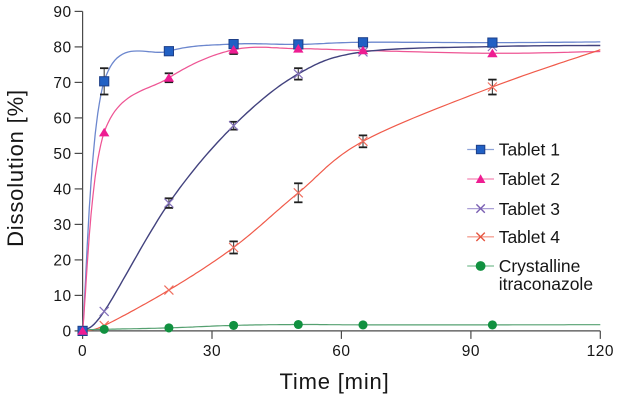  I want to click on svg-text: Tablet 1, so click(529, 150).